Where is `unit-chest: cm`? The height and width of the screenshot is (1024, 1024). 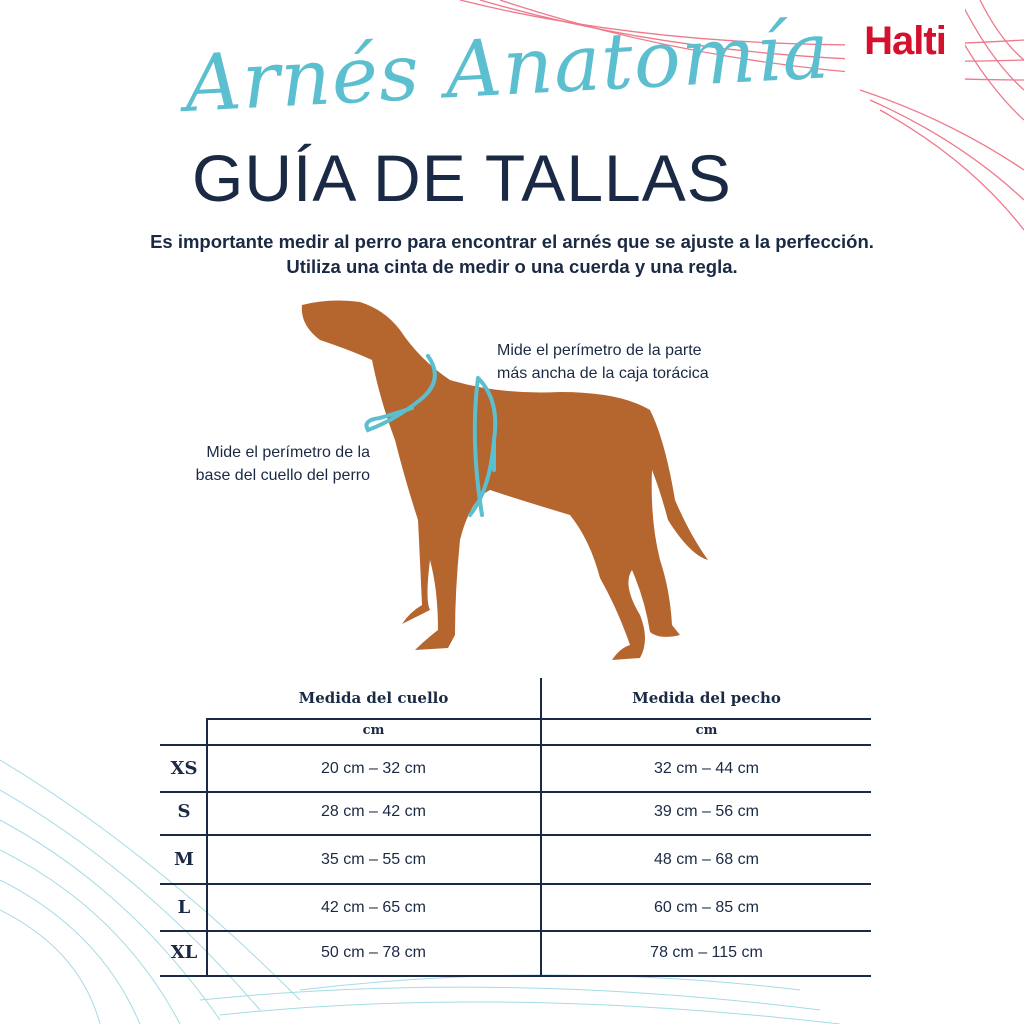 unit-chest: cm is located at coordinates (706, 730).